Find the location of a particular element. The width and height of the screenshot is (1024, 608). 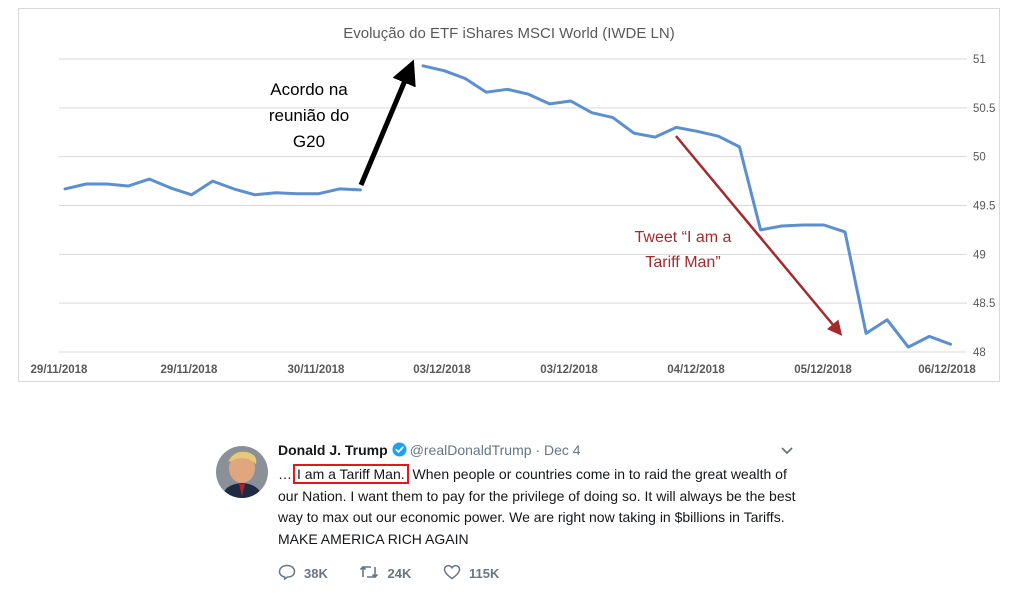

retweet-icon is located at coordinates (373, 573).